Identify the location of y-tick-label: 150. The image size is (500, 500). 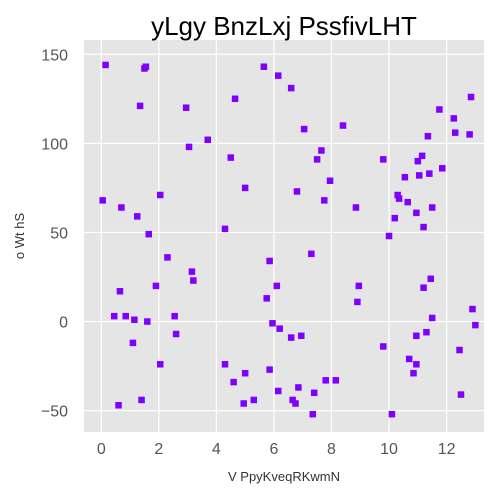
(54, 55).